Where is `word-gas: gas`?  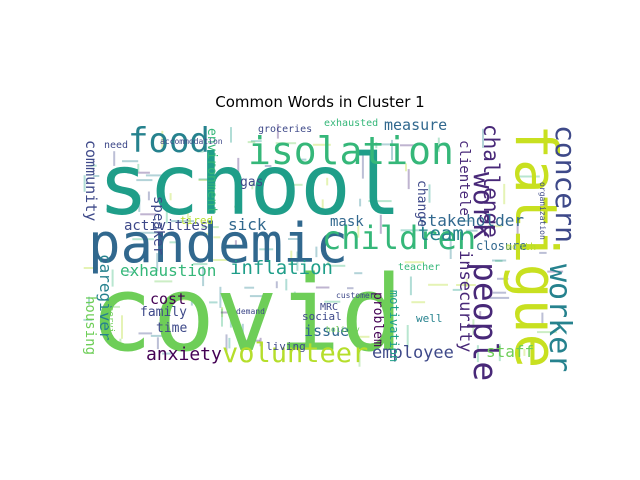
word-gas: gas is located at coordinates (251, 182).